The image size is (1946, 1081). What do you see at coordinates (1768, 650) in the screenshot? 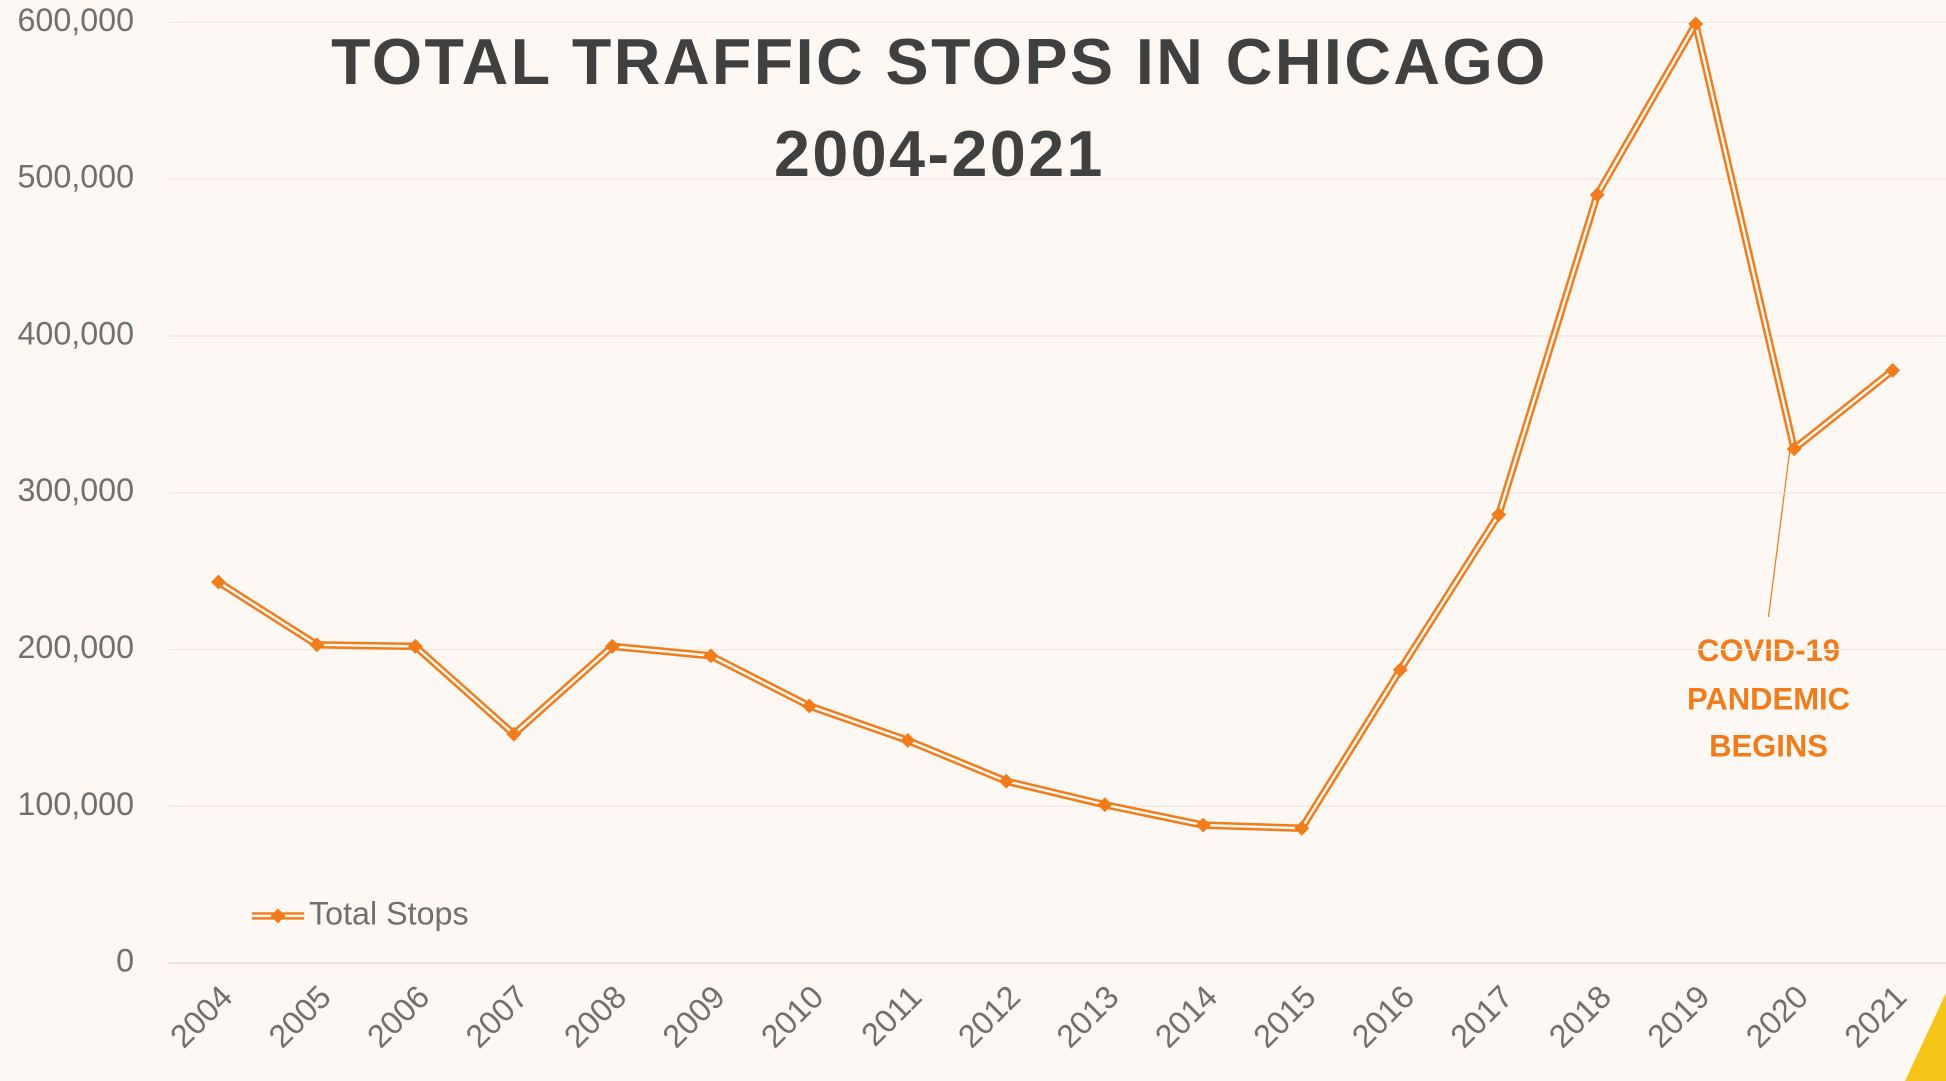
I see `annotation: COVID-19` at bounding box center [1768, 650].